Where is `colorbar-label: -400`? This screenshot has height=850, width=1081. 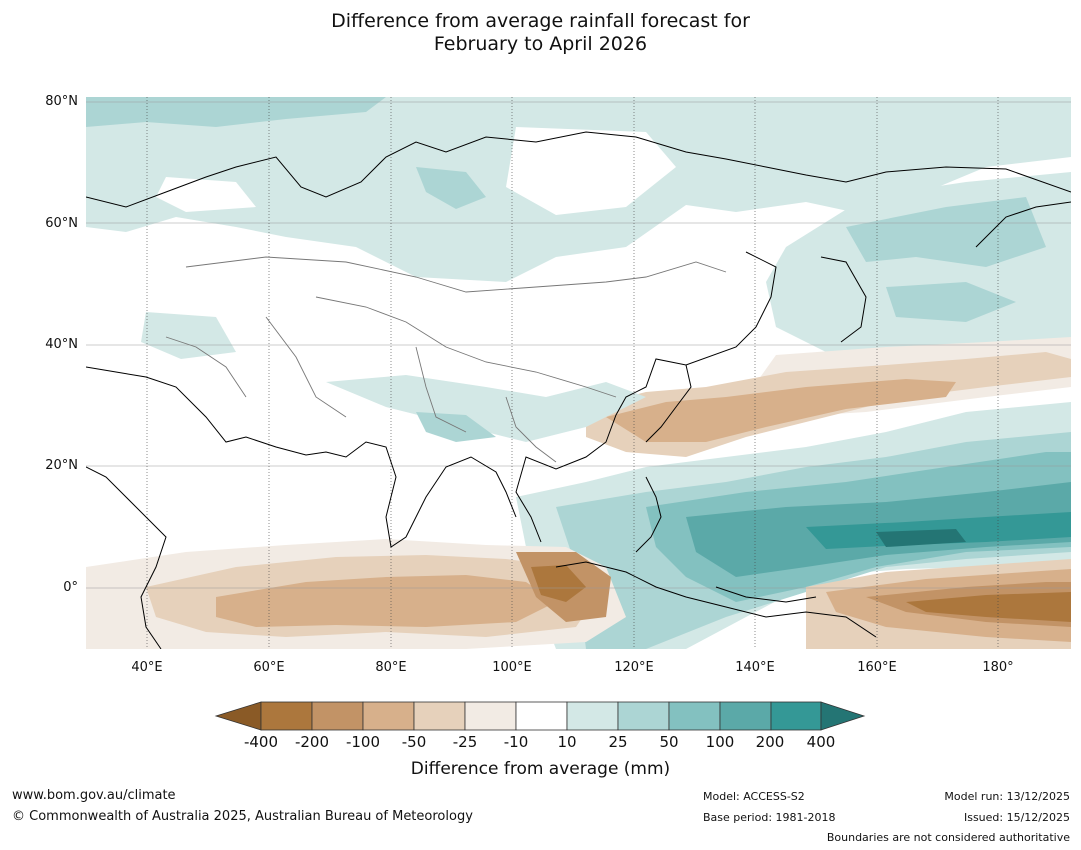 colorbar-label: -400 is located at coordinates (261, 742).